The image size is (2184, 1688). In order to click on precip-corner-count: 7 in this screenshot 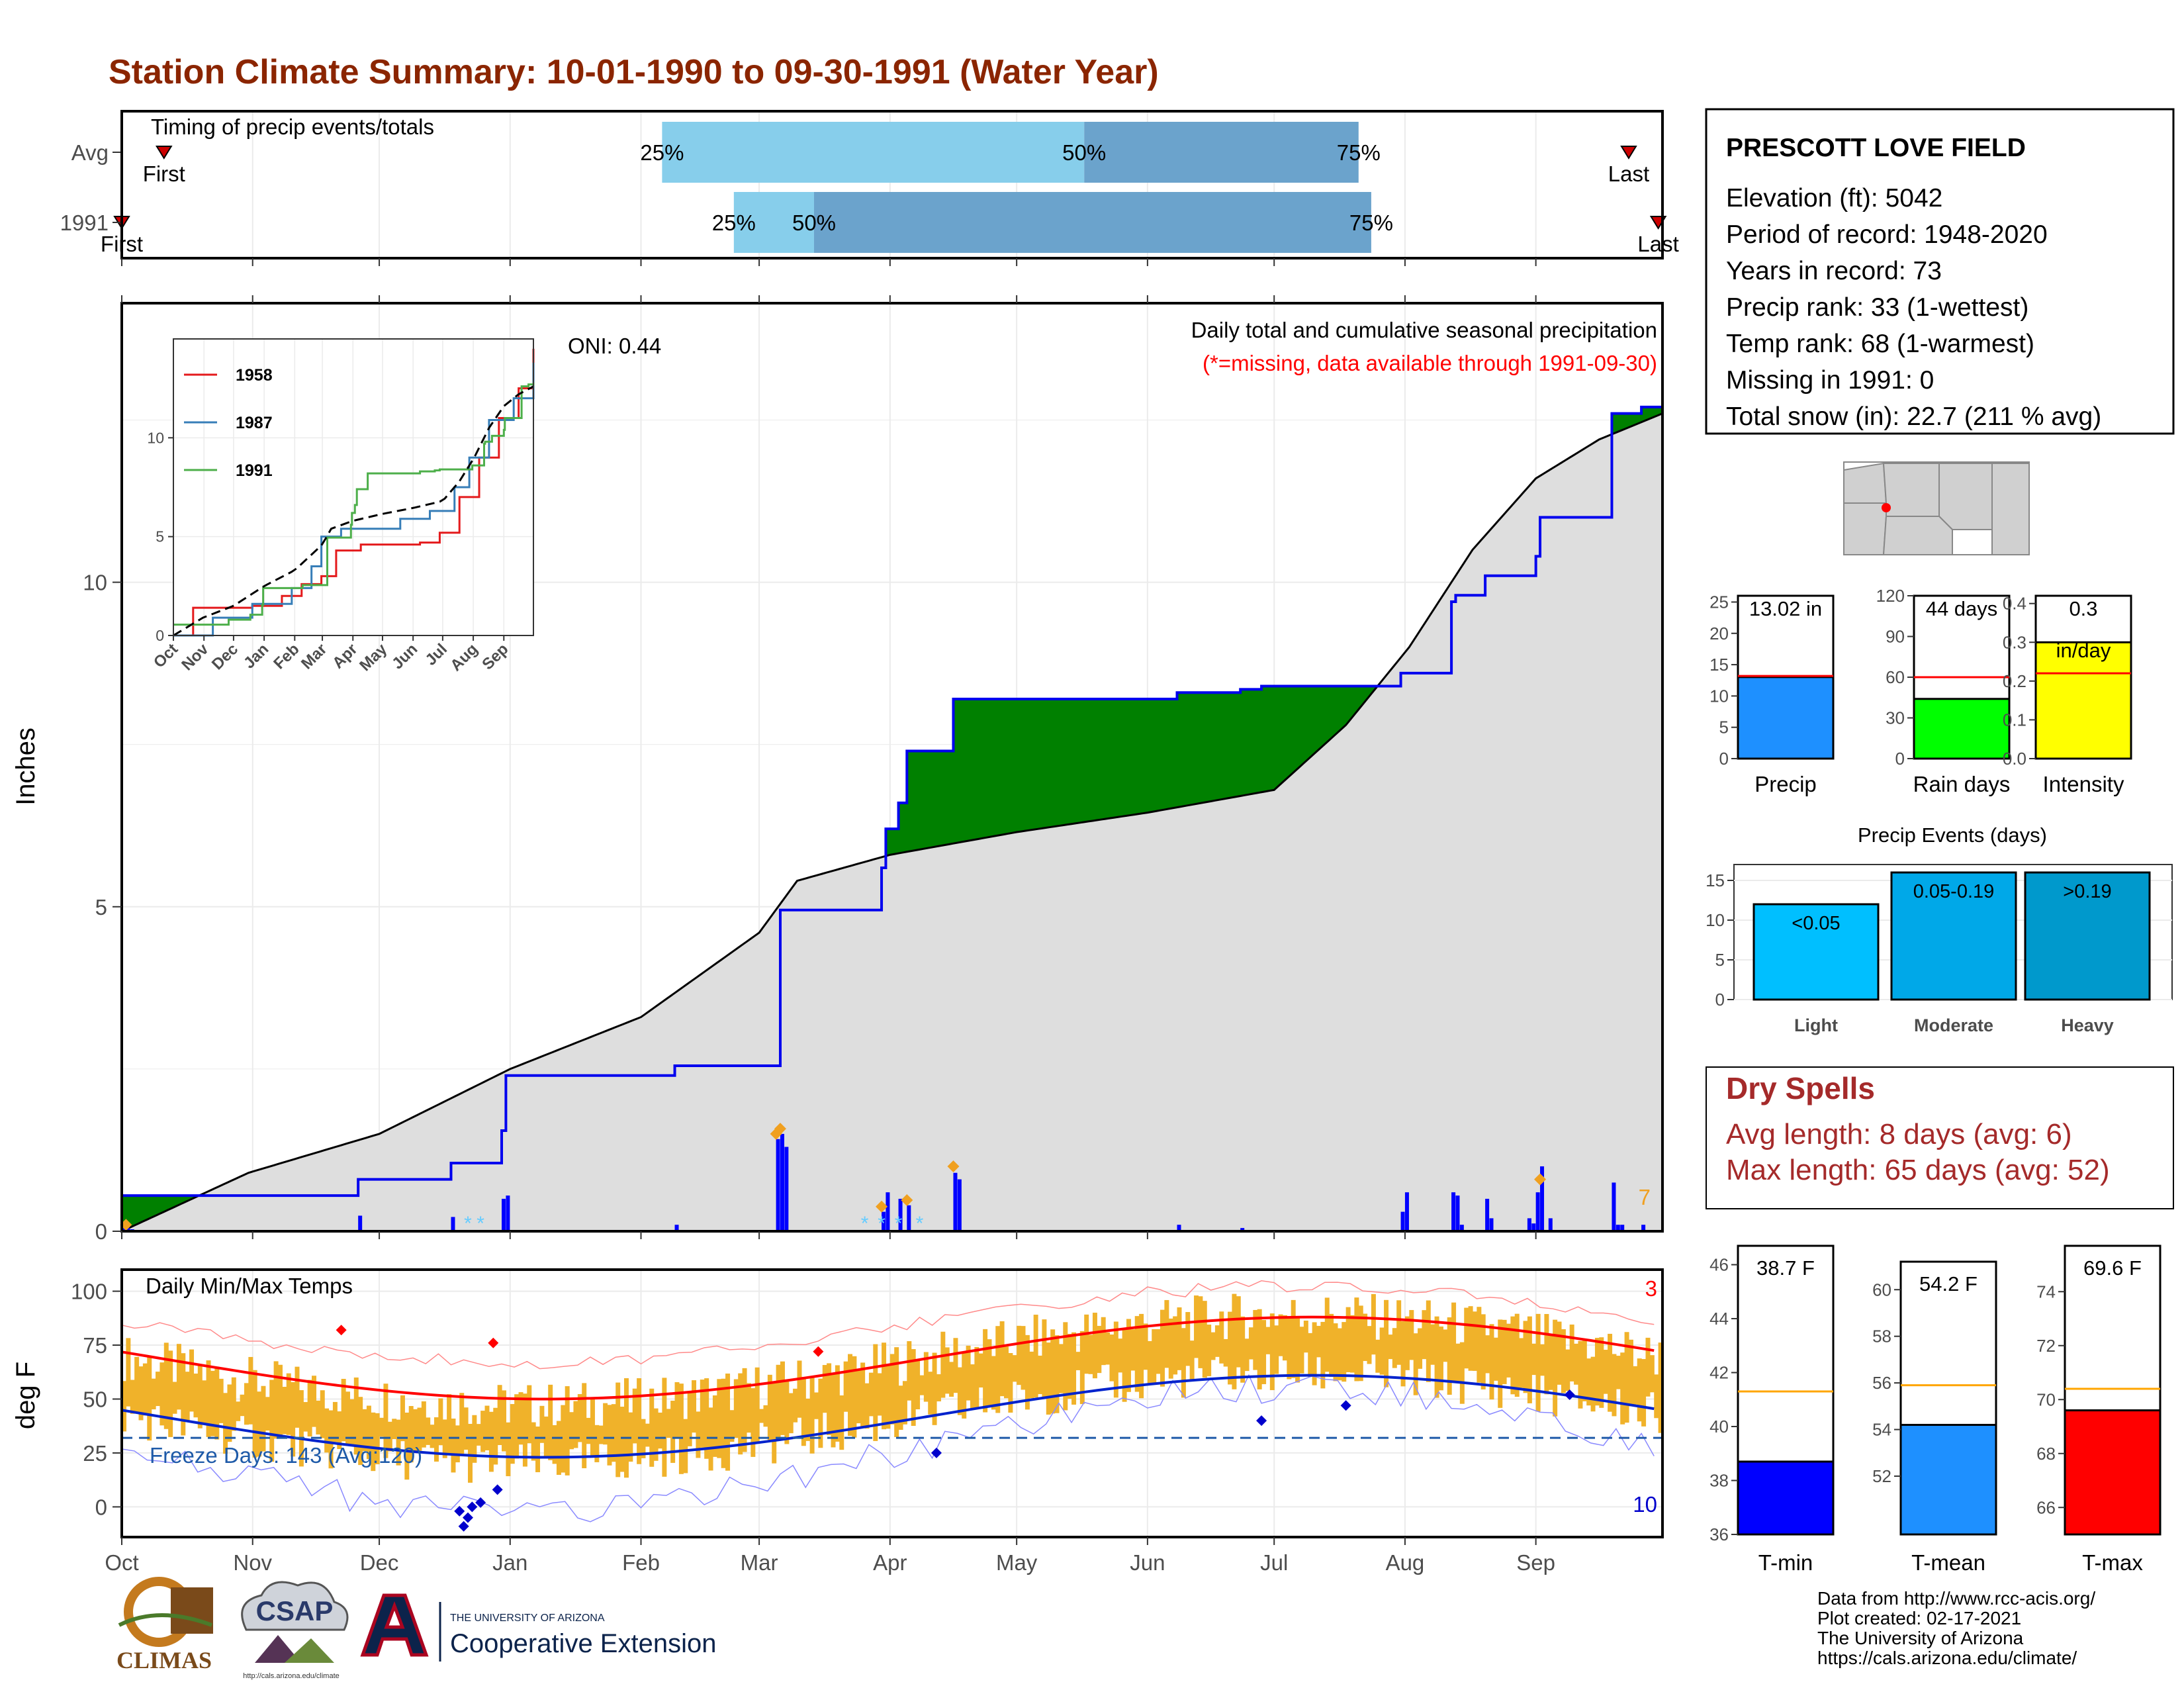, I will do `click(1645, 1197)`.